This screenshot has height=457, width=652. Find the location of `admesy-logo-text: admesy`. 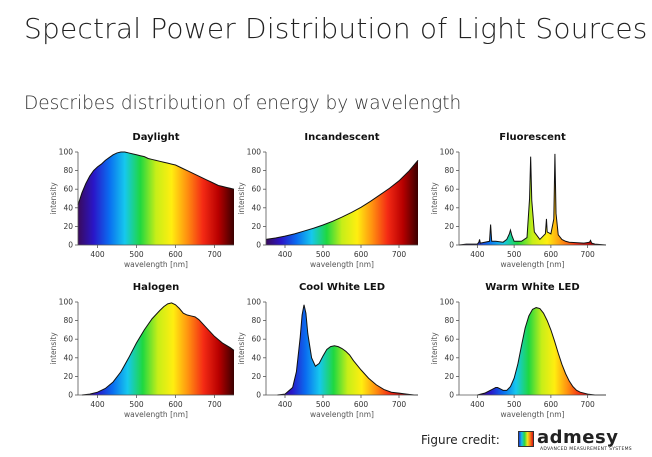

admesy-logo-text: admesy is located at coordinates (578, 437).